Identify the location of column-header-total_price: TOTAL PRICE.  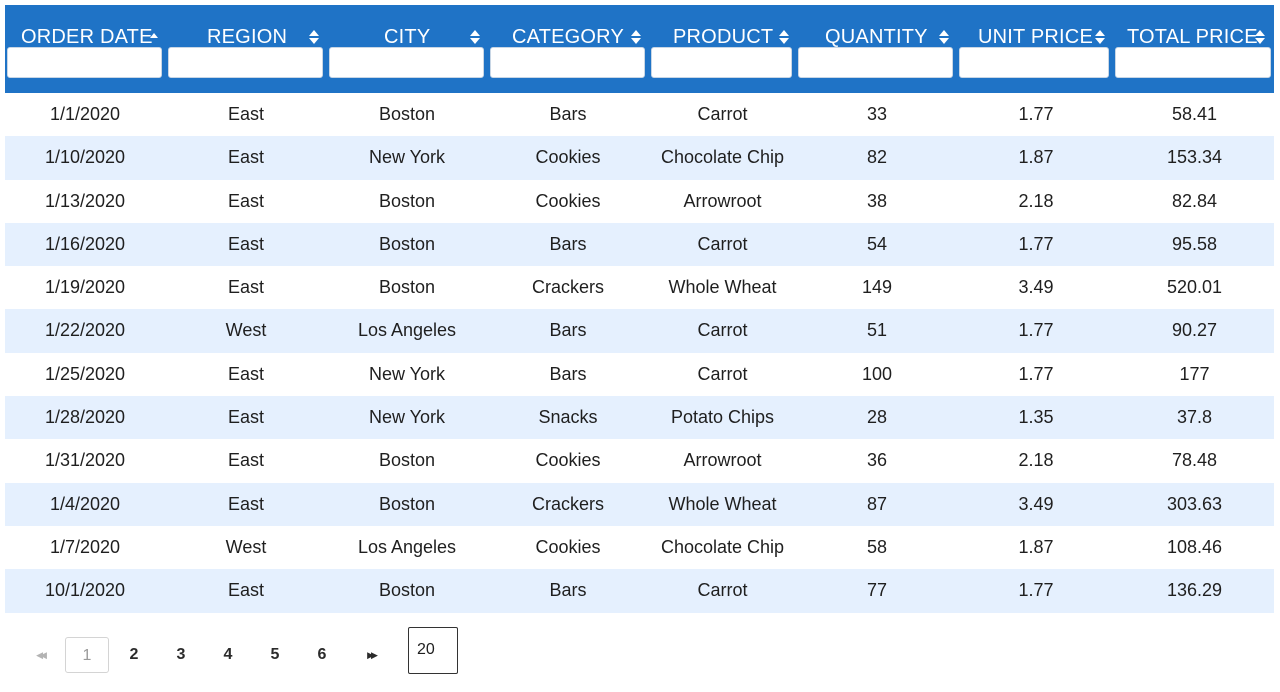
(1192, 37).